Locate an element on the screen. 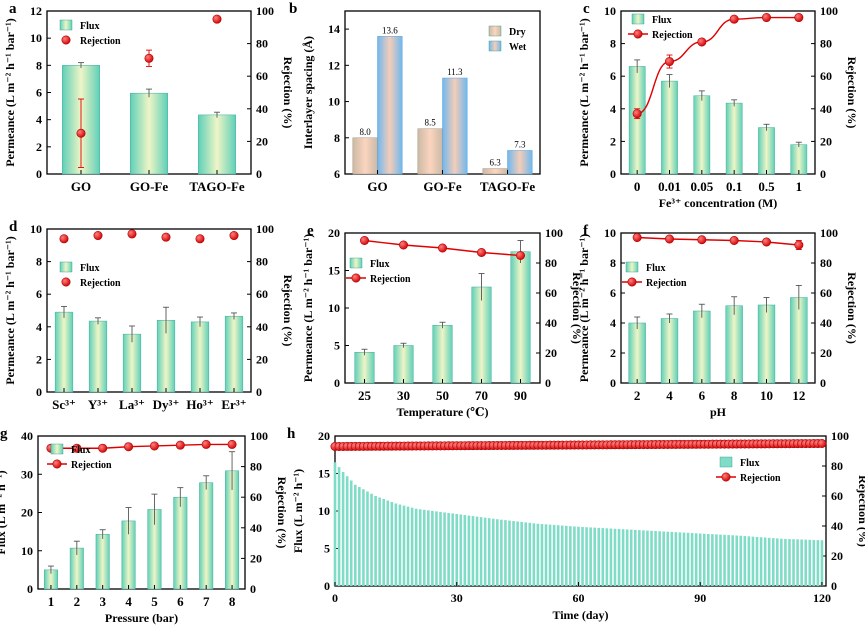 The height and width of the screenshot is (627, 865). y2-axis-label: Rejection (%) is located at coordinates (852, 93).